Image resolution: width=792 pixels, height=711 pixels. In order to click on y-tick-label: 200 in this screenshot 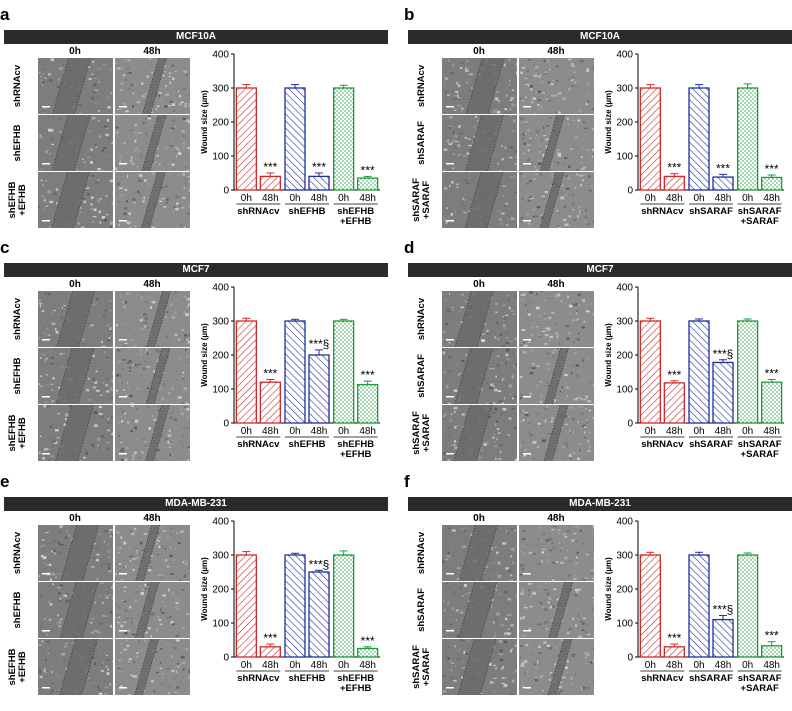, I will do `click(220, 356)`.